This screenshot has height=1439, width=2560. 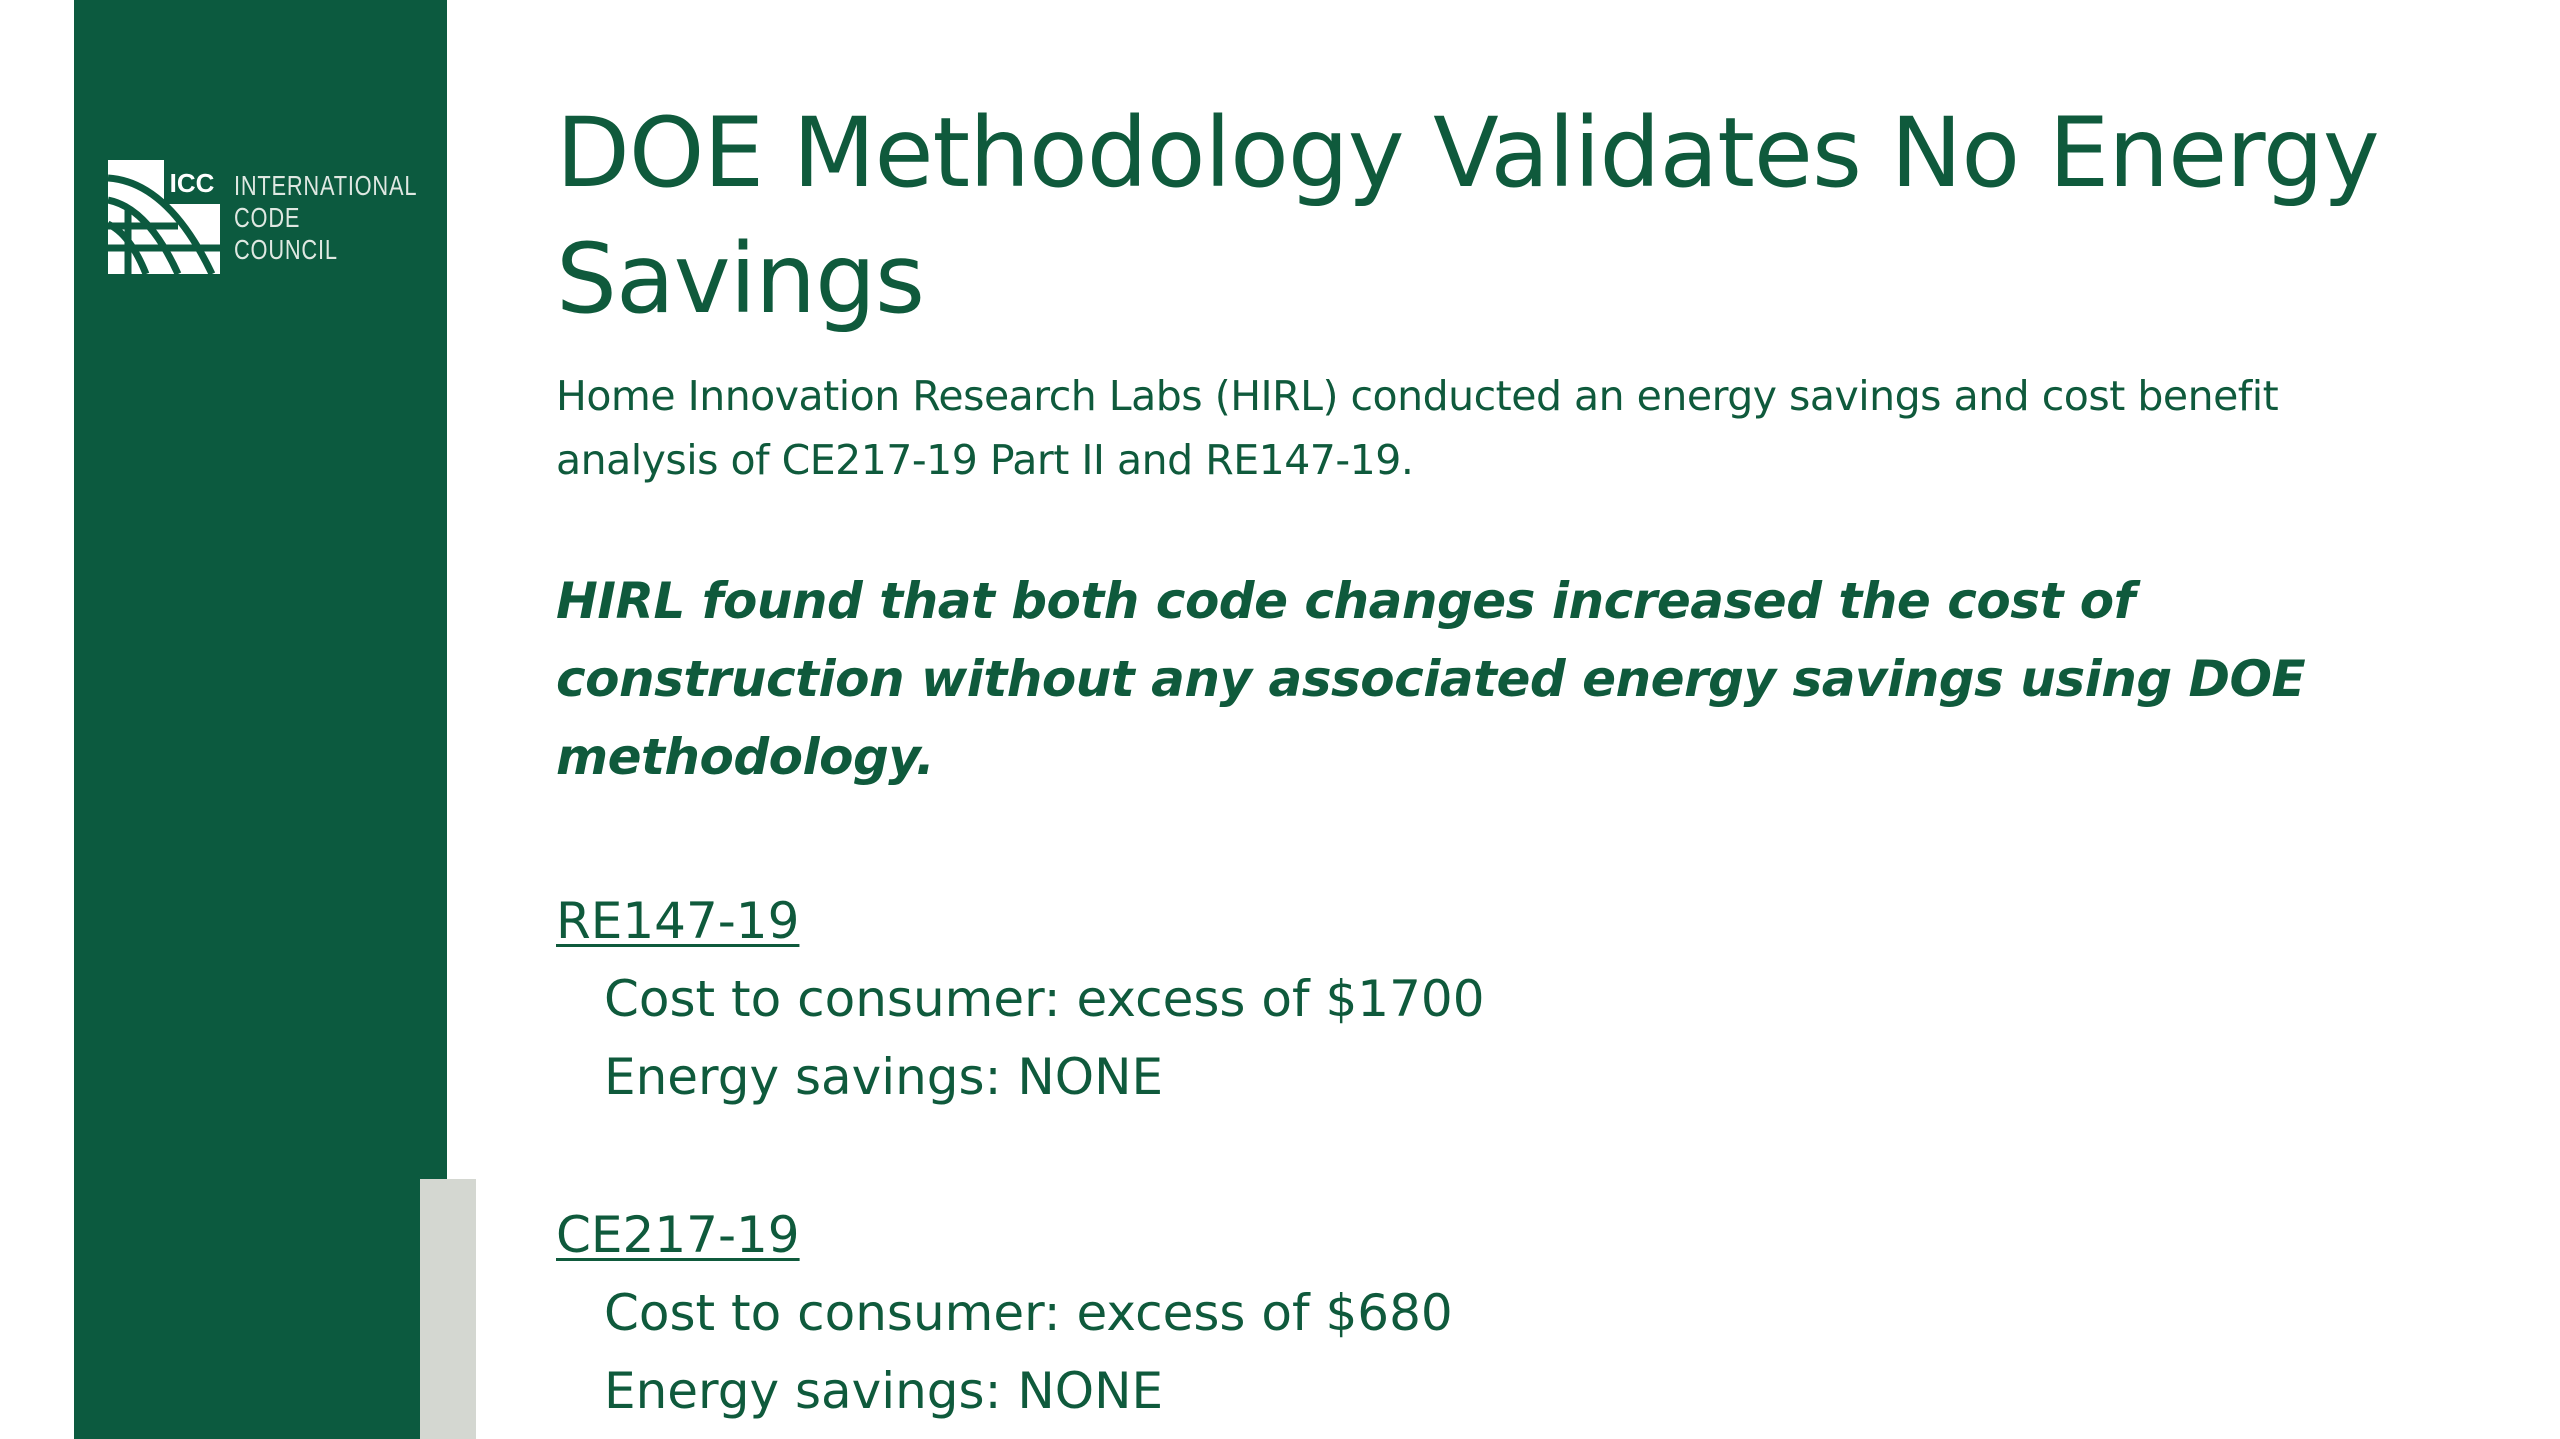 I want to click on sidebar-accent-bar, so click(x=448, y=1309).